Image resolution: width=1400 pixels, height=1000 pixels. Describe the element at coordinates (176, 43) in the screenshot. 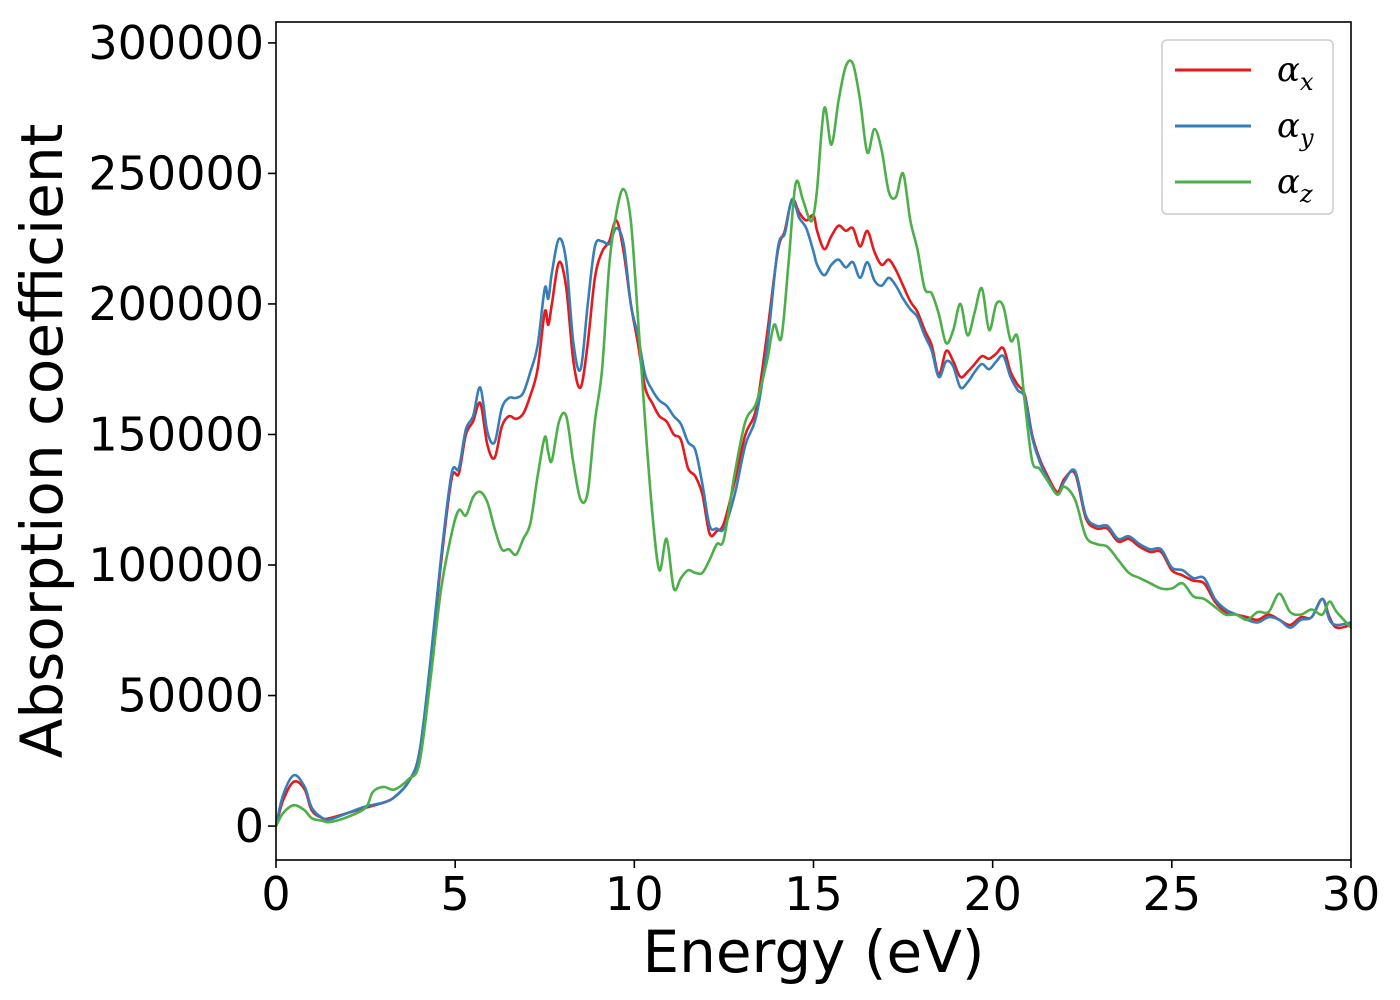

I see `y-tick-label: 300000` at that location.